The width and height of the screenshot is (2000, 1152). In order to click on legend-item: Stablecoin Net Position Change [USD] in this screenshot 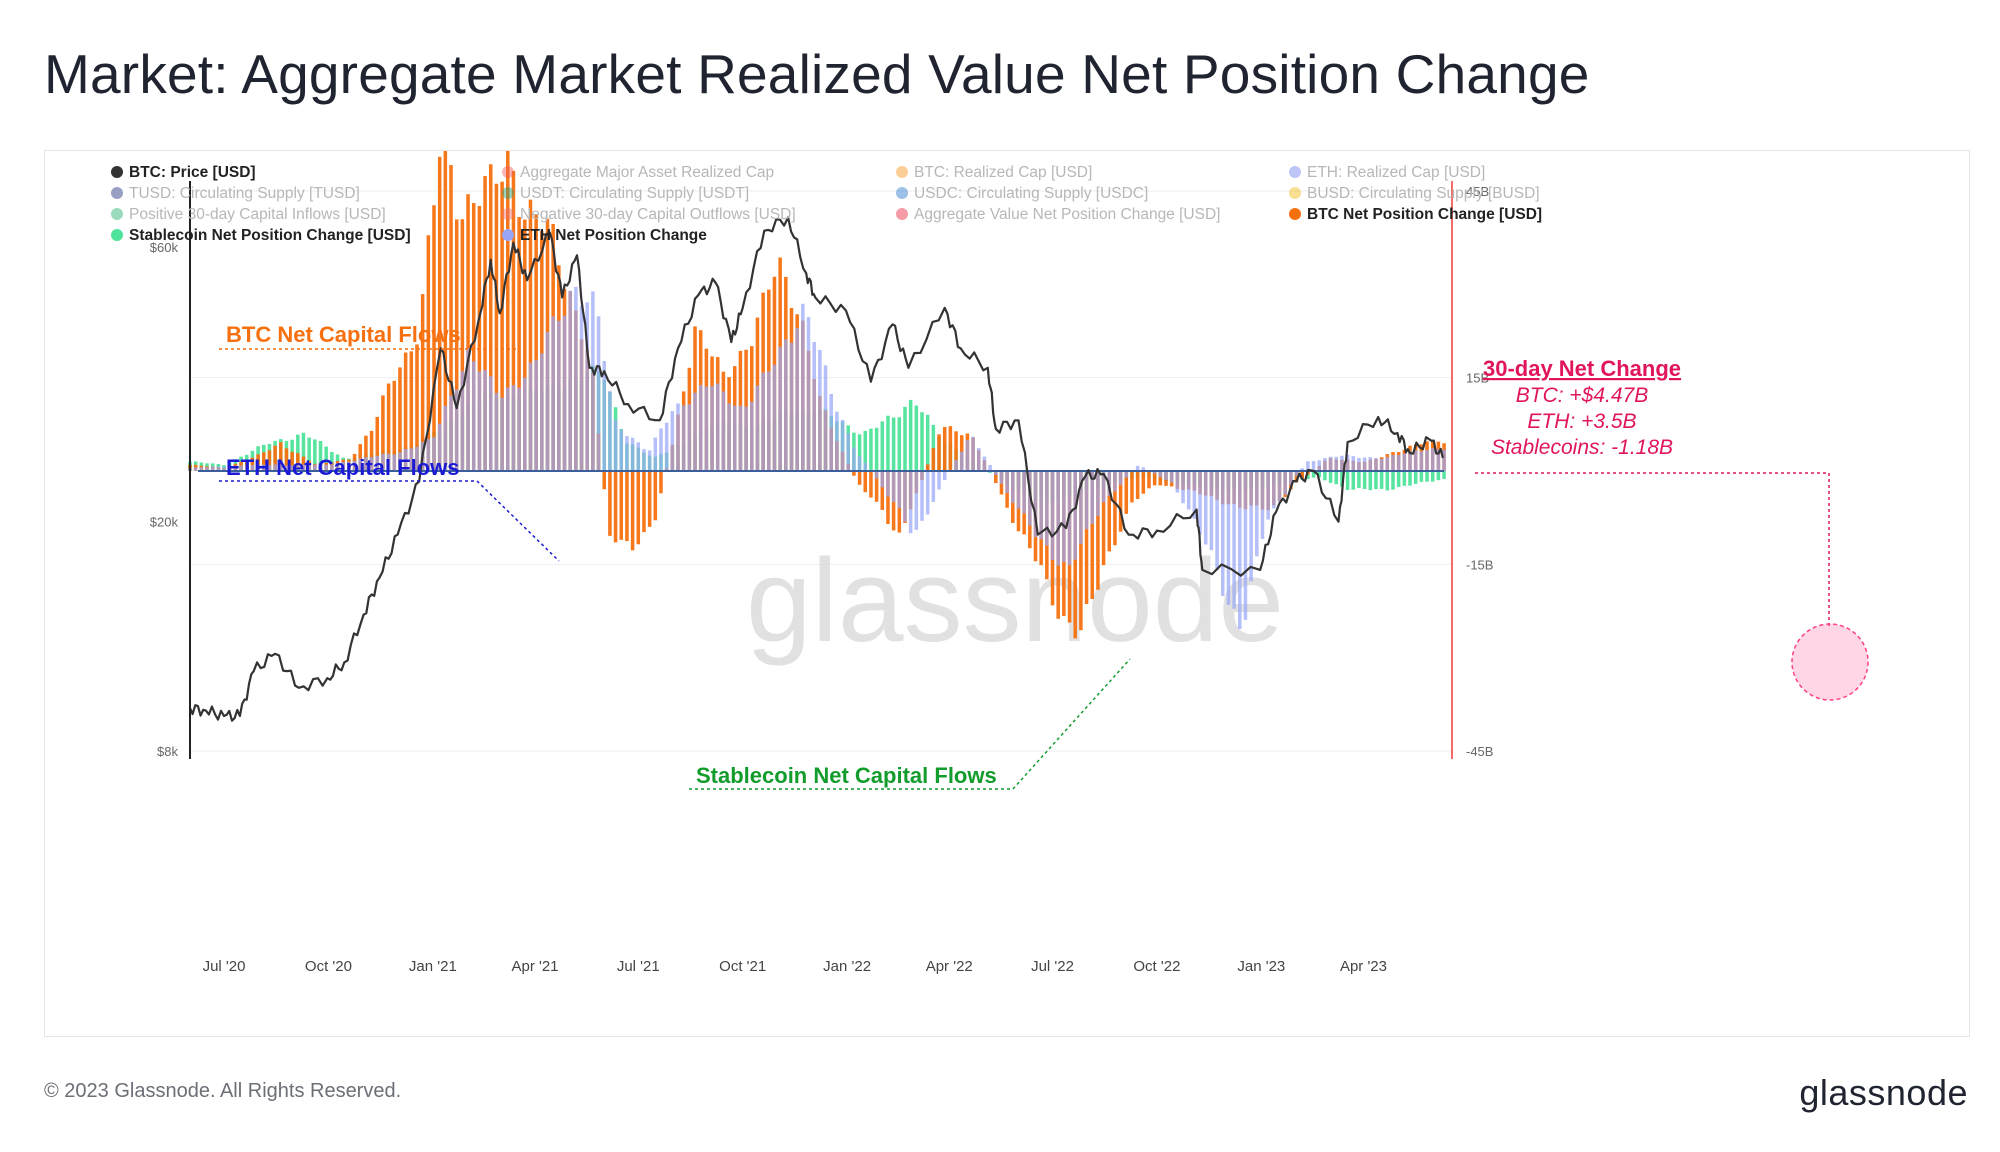, I will do `click(261, 235)`.